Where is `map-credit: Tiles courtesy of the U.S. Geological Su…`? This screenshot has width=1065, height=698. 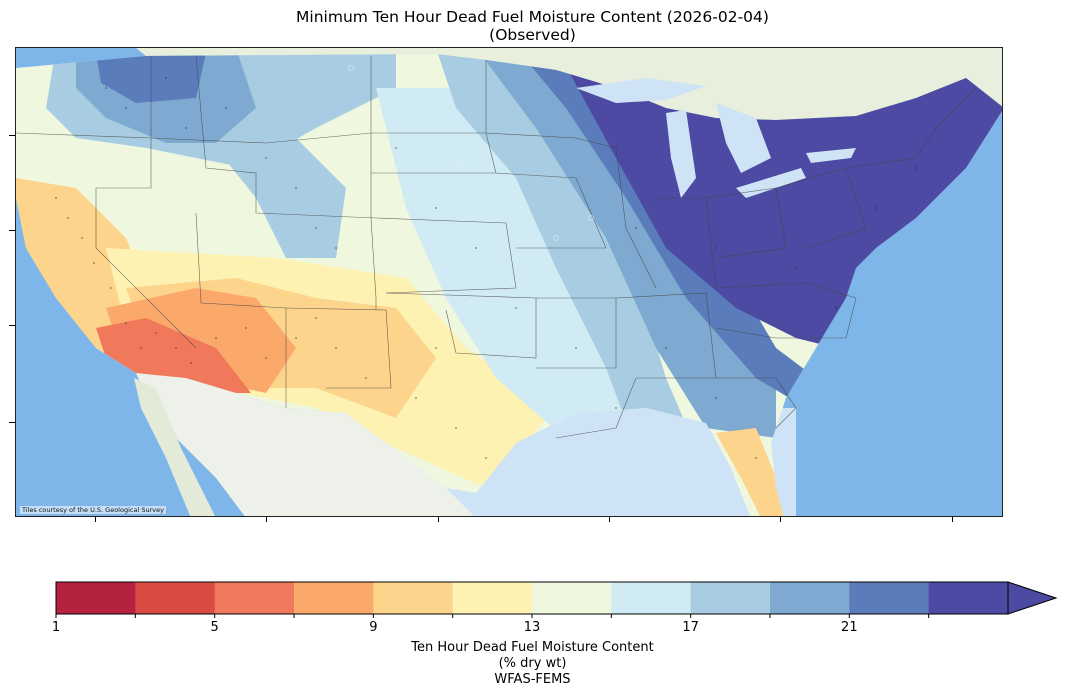
map-credit: Tiles courtesy of the U.S. Geological Su… is located at coordinates (93, 510).